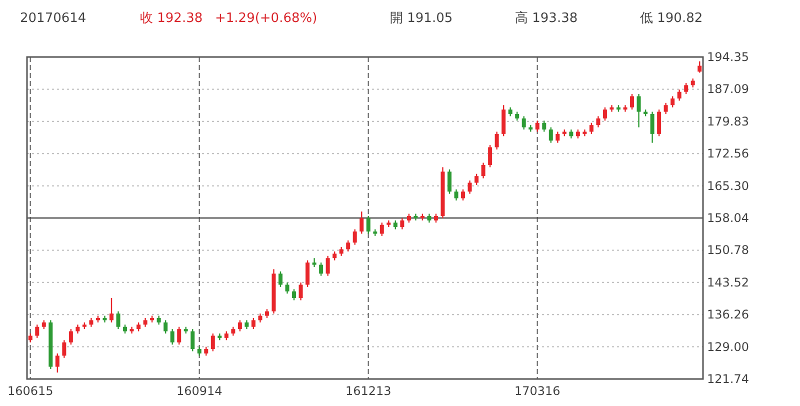  I want to click on text: 低 190.82, so click(671, 18).